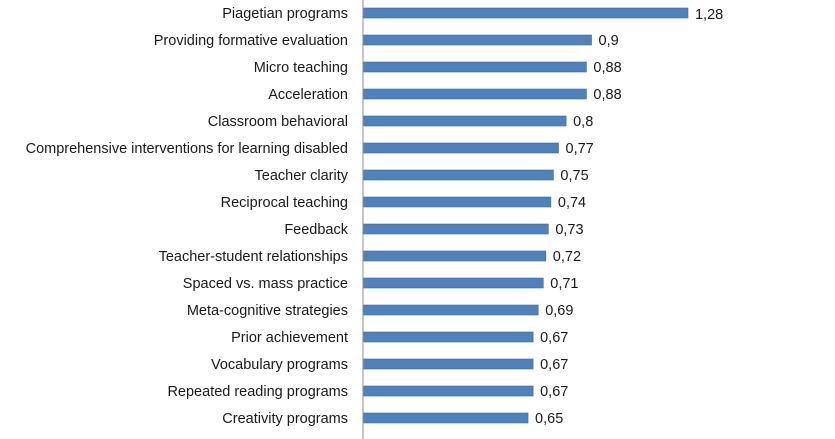 This screenshot has height=439, width=835. I want to click on category-label-7: Reciprocal teaching, so click(284, 203).